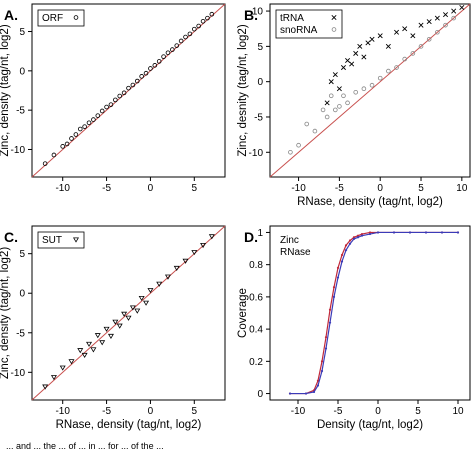  Describe the element at coordinates (309, 24) in the screenshot. I see `legend-box` at that location.